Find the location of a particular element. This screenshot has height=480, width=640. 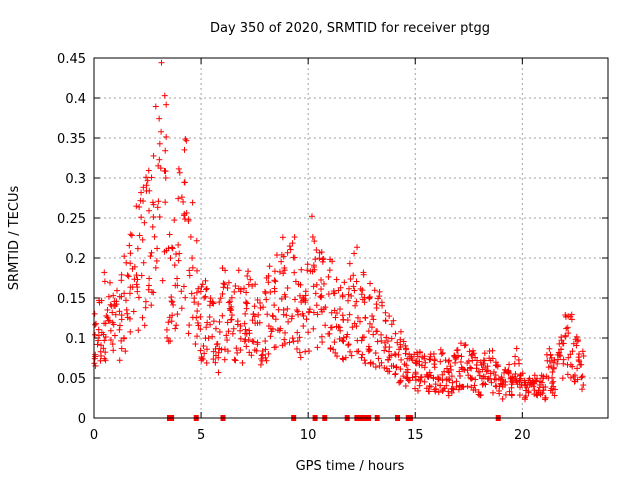

x-tick-label: 5 is located at coordinates (201, 435).